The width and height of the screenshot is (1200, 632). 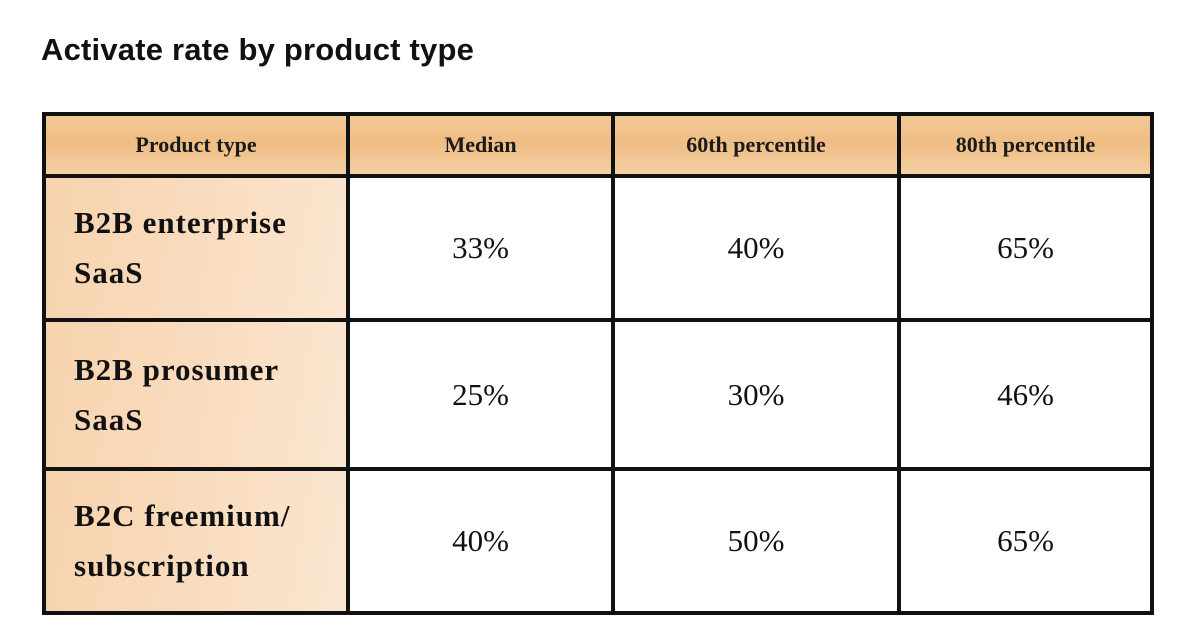 I want to click on cell-60th-percentile: 40%, so click(x=756, y=248).